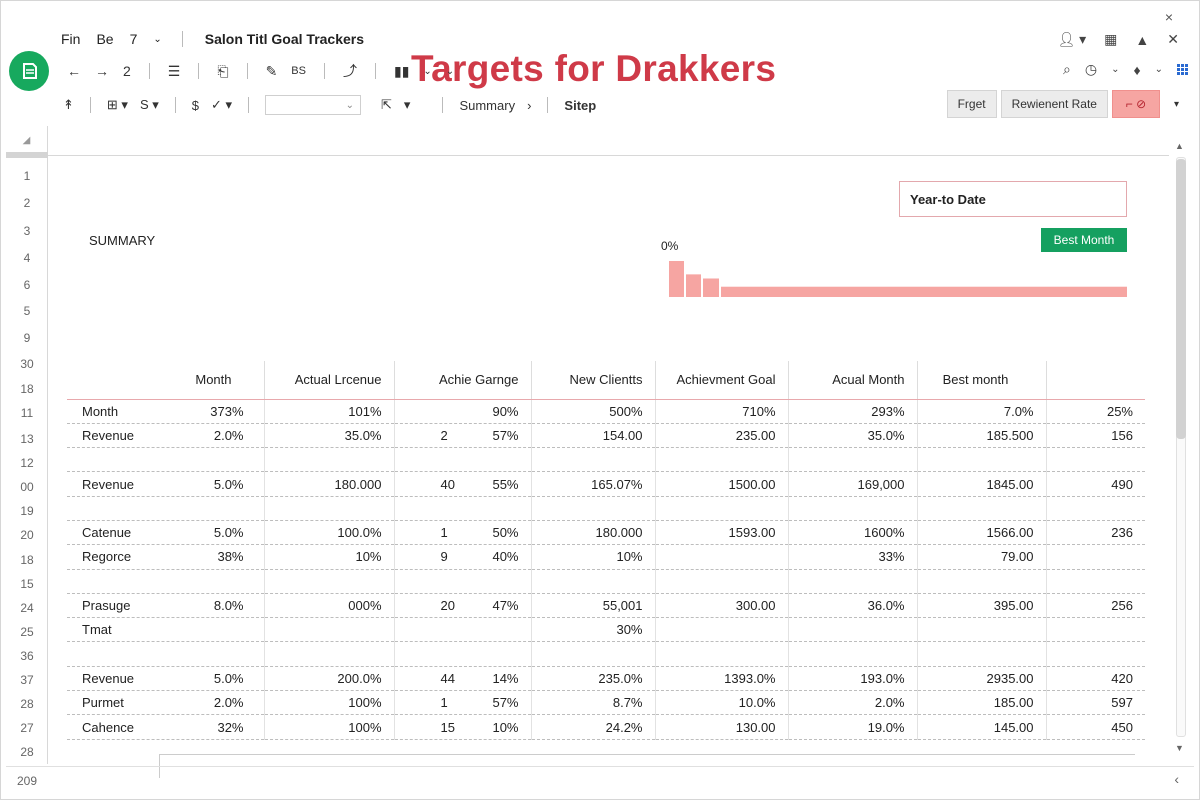  Describe the element at coordinates (27, 258) in the screenshot. I see `row-number: 4` at that location.